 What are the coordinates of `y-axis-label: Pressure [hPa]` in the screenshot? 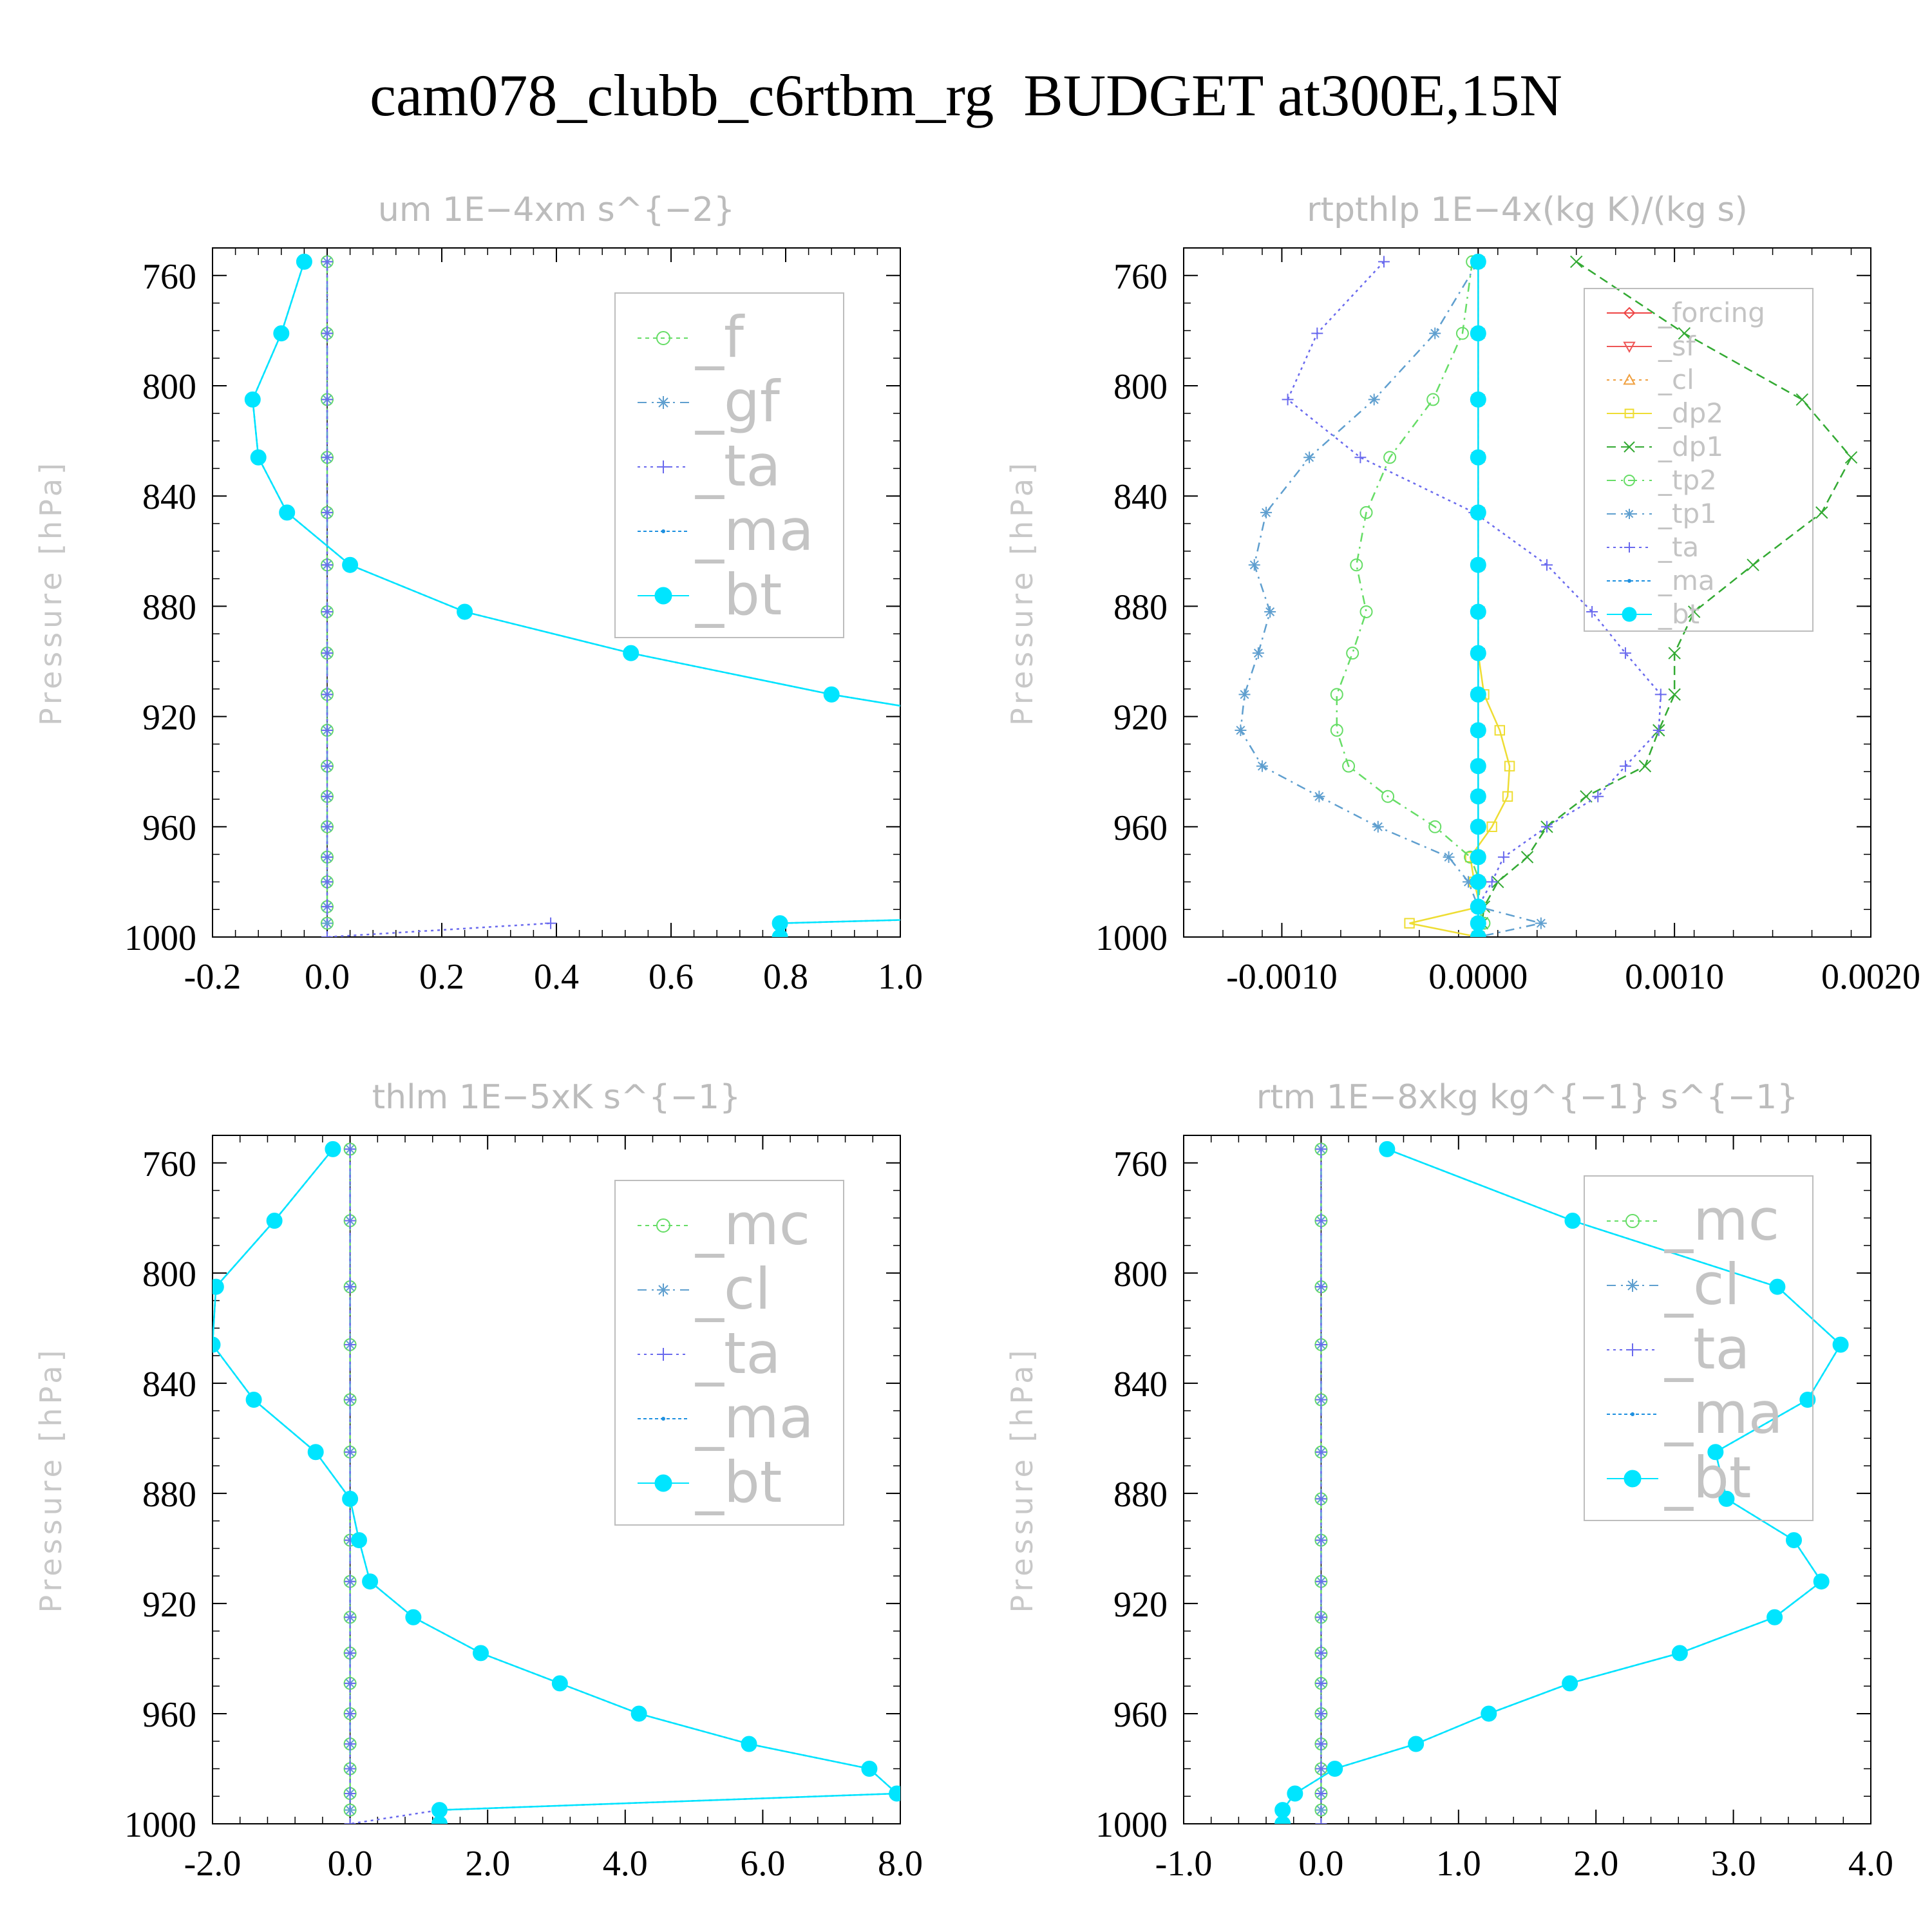 It's located at (50, 592).